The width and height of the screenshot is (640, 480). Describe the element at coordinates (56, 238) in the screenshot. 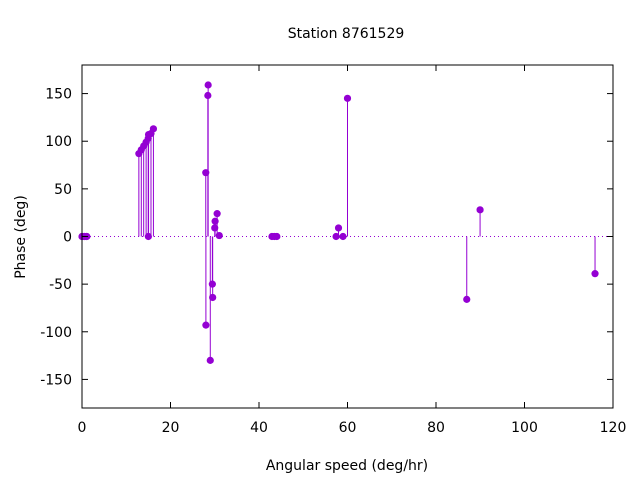

I see `y-tick-labels: -150 -100 -50 0 50 100 150` at that location.